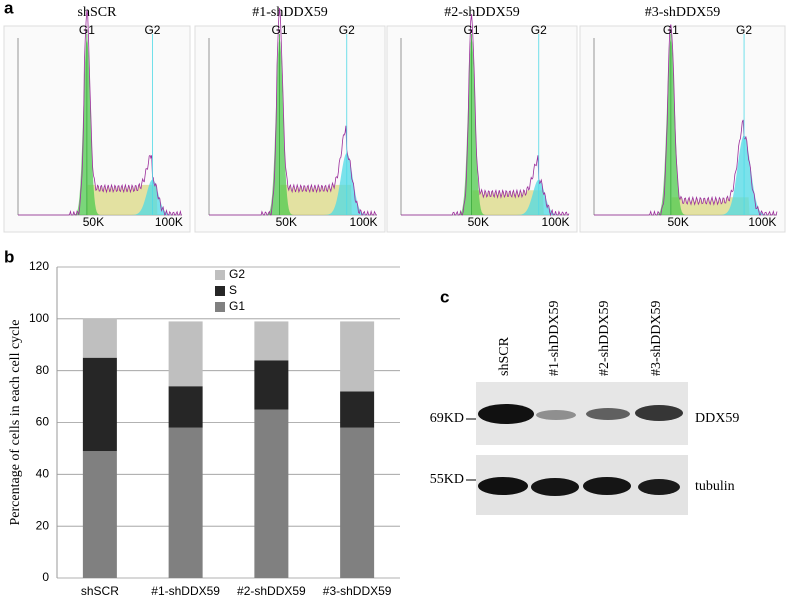  I want to click on y-tick-label: 60, so click(43, 422).